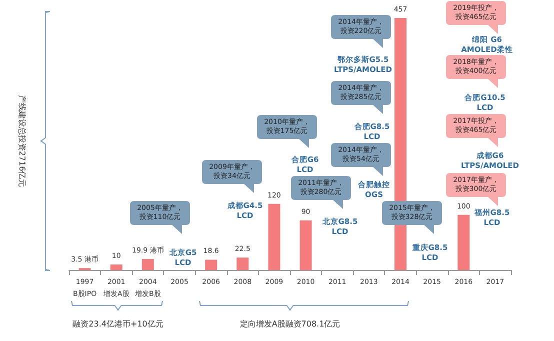 This screenshot has width=554, height=341. What do you see at coordinates (22, 141) in the screenshot?
I see `text: 产线建设总投资2716亿元` at bounding box center [22, 141].